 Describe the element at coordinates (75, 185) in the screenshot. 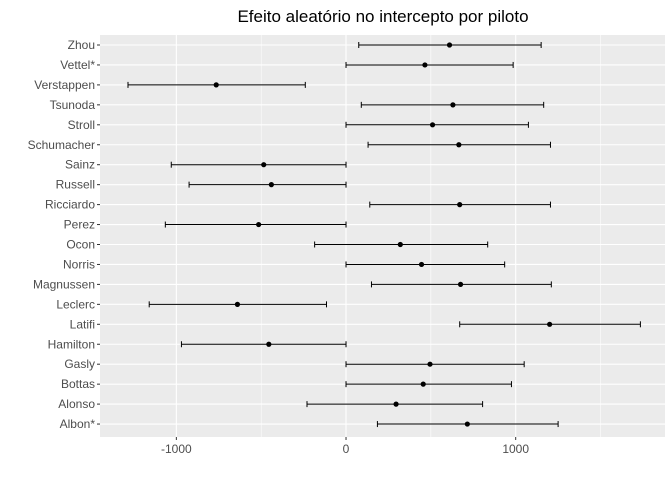

I see `y-tick-label: Russell` at that location.